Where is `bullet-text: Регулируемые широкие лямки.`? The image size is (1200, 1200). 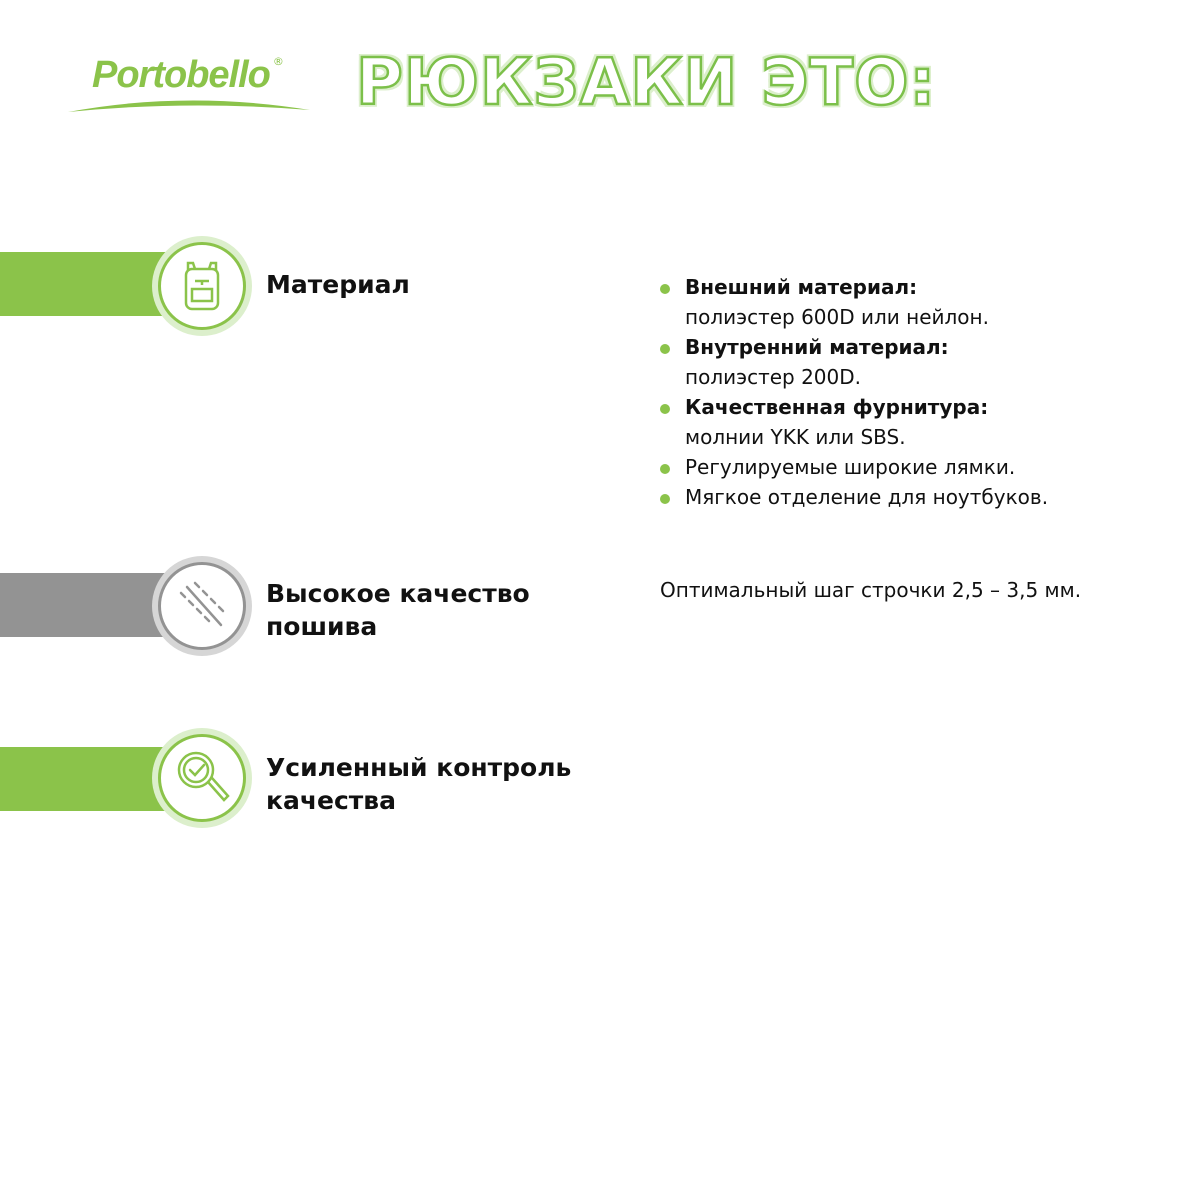 bullet-text: Регулируемые широкие лямки. is located at coordinates (850, 467).